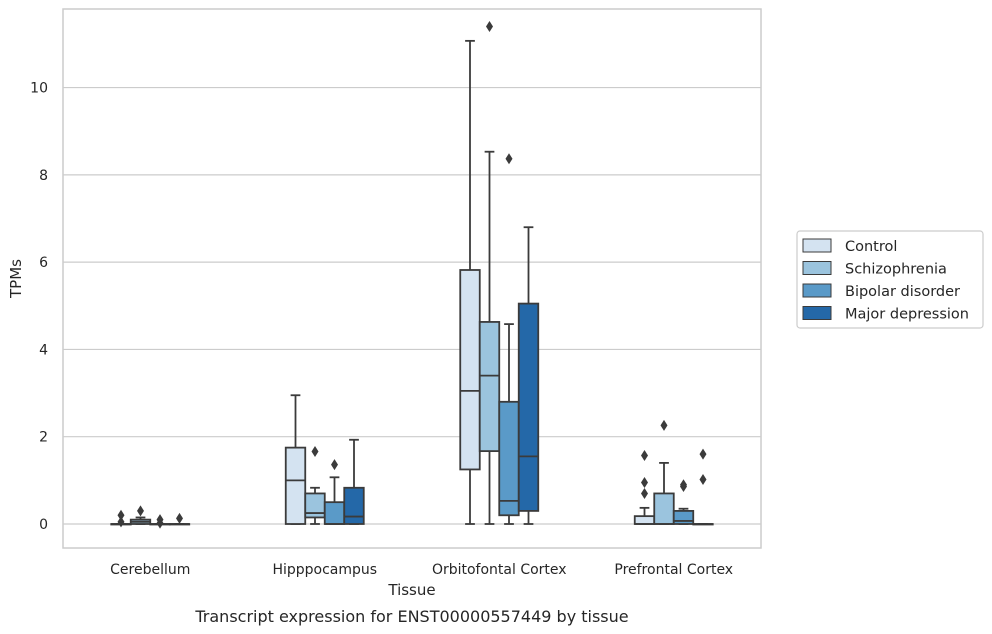 This screenshot has height=634, width=992. Describe the element at coordinates (43, 438) in the screenshot. I see `y-tick-label: 2` at that location.